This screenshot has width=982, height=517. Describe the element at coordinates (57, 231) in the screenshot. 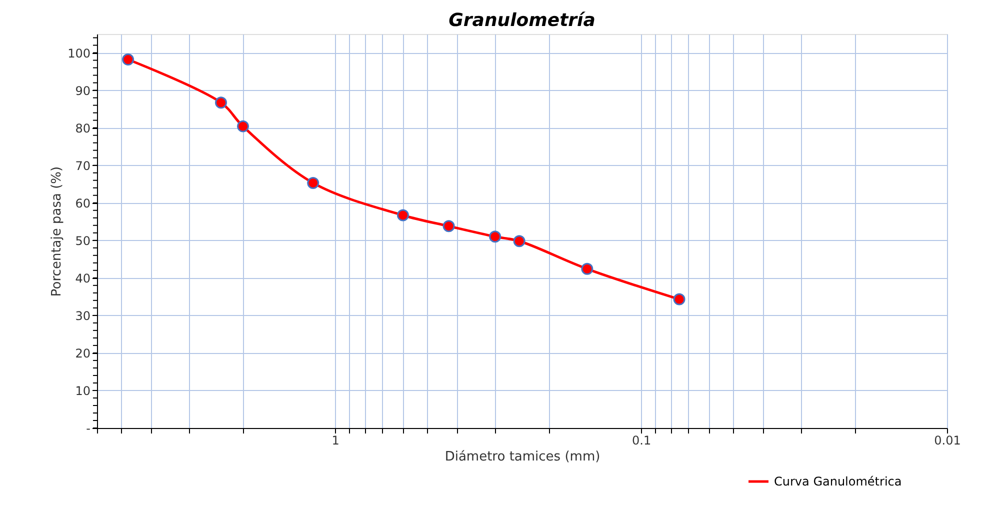

I see `y-axis-title: Porcentaje pasa (%)` at that location.